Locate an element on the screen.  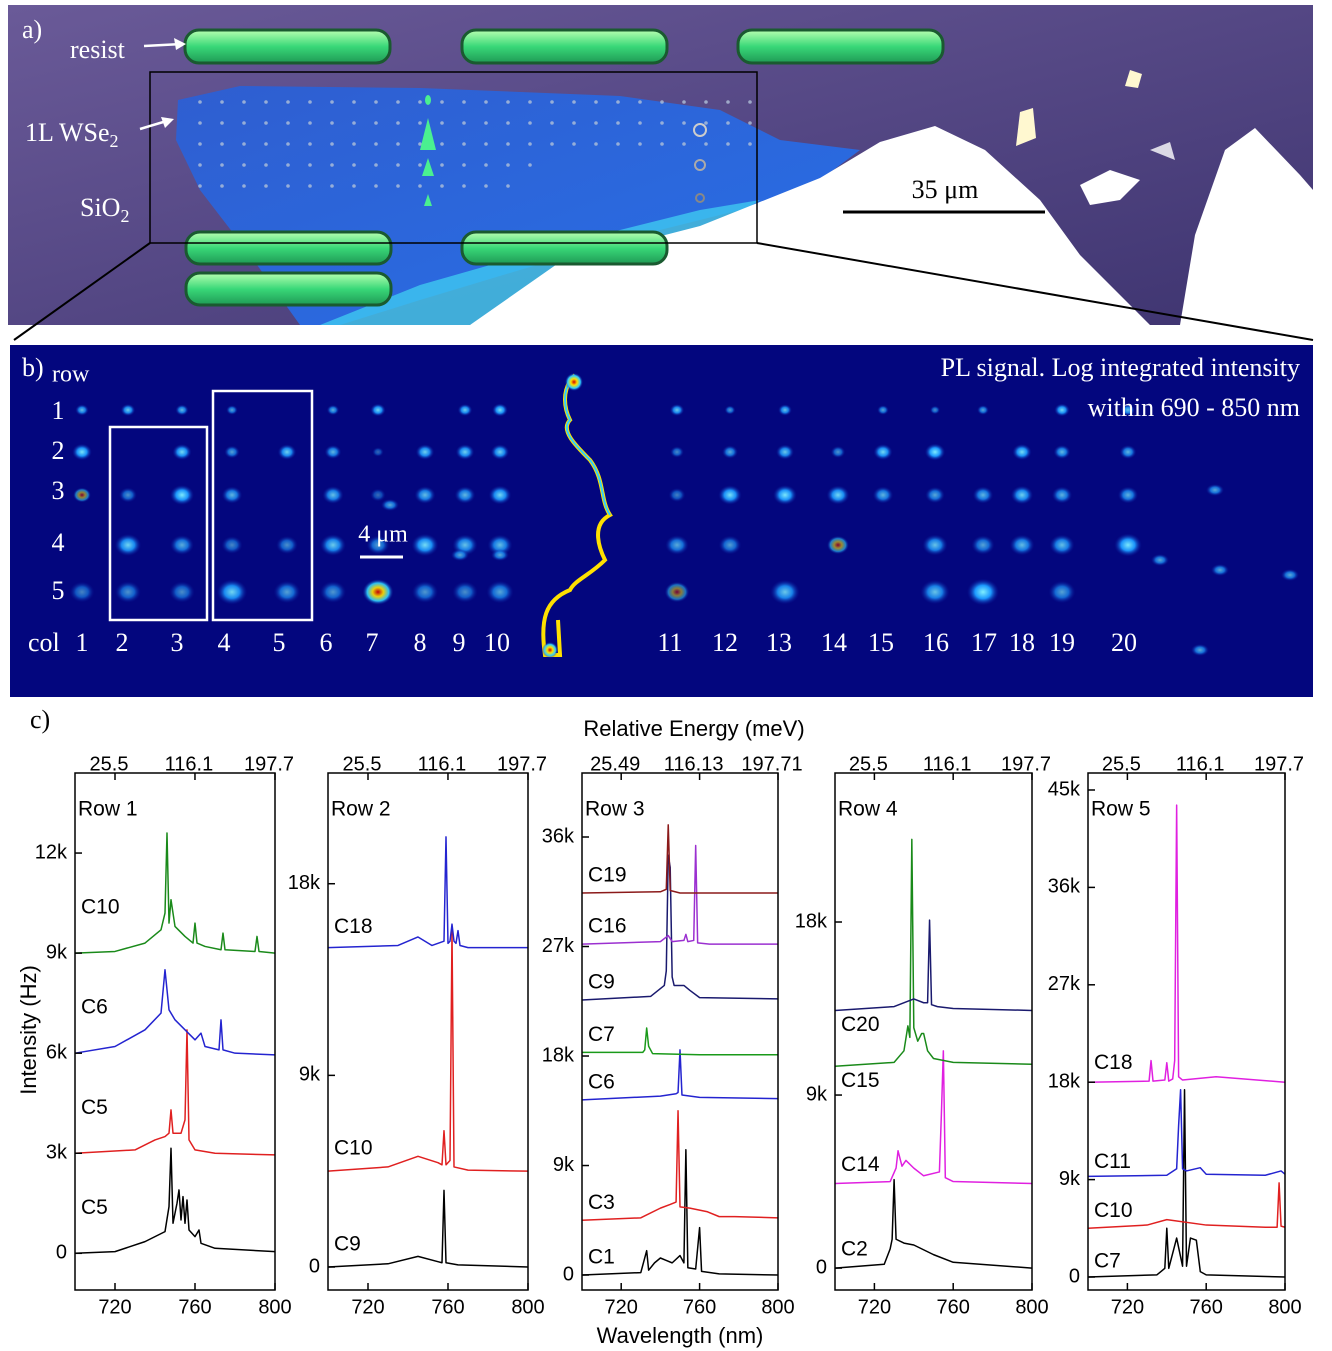
x2-tick-label: 25.49 is located at coordinates (615, 764).